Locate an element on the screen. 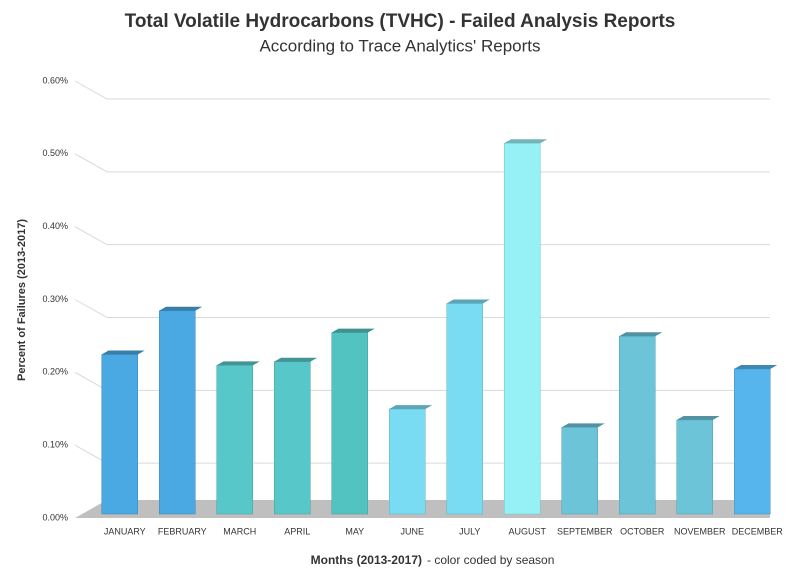  x-tick-label: AUGUST is located at coordinates (527, 531).